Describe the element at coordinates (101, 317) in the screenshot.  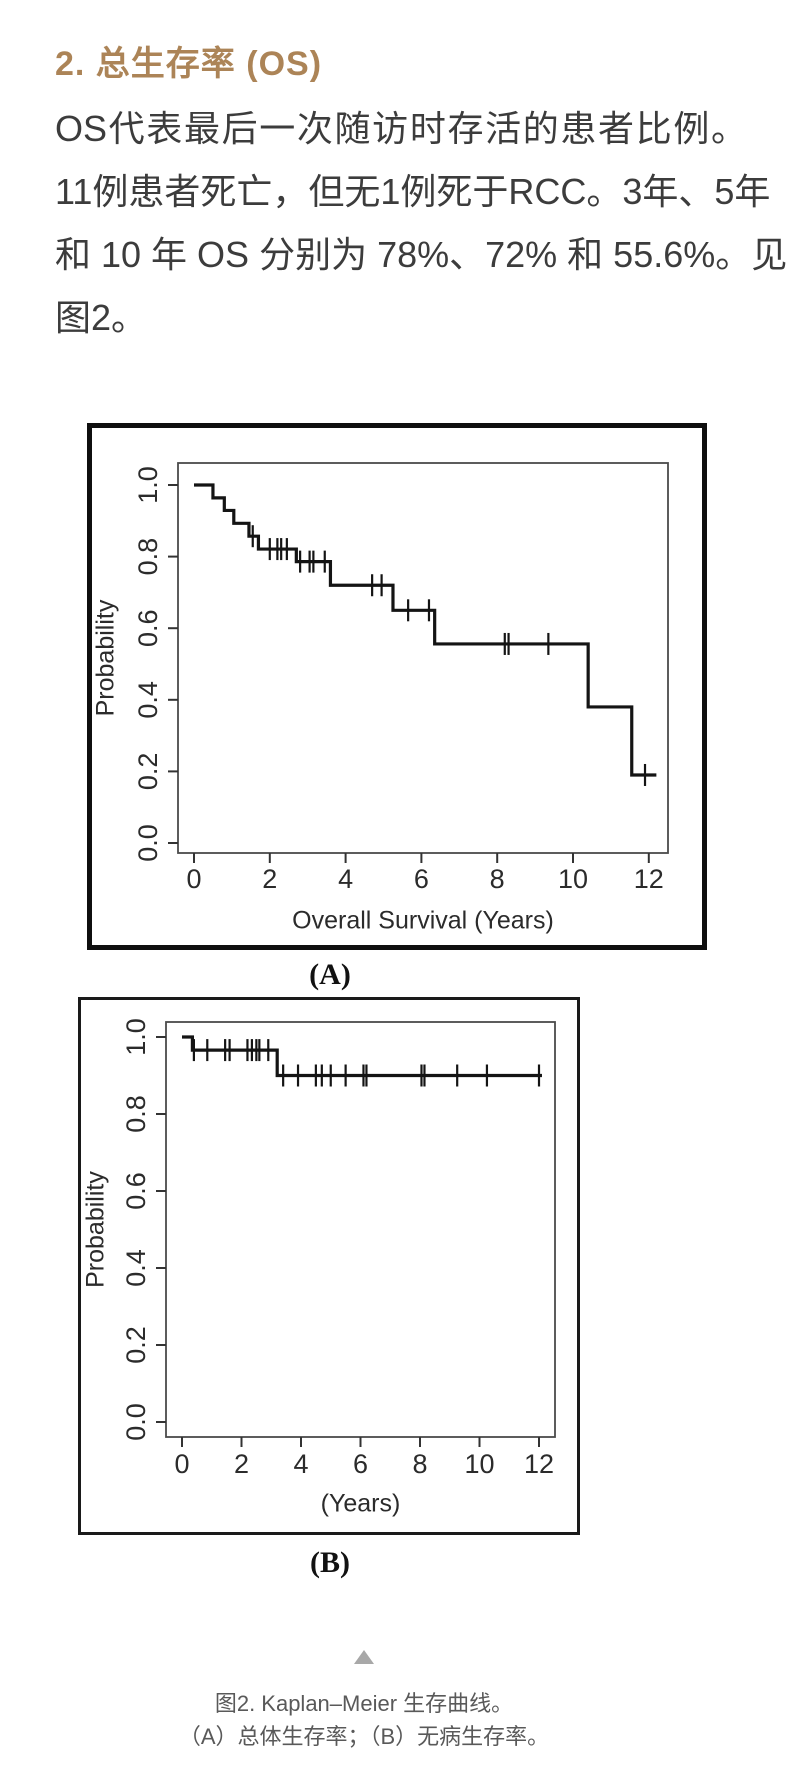
I see `paragraph-line: 图2。` at that location.